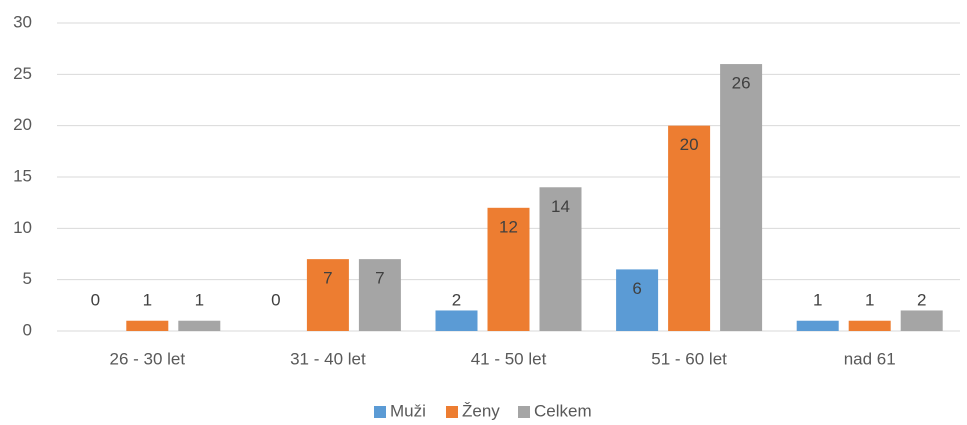  I want to click on legend-label: Muži, so click(408, 410).